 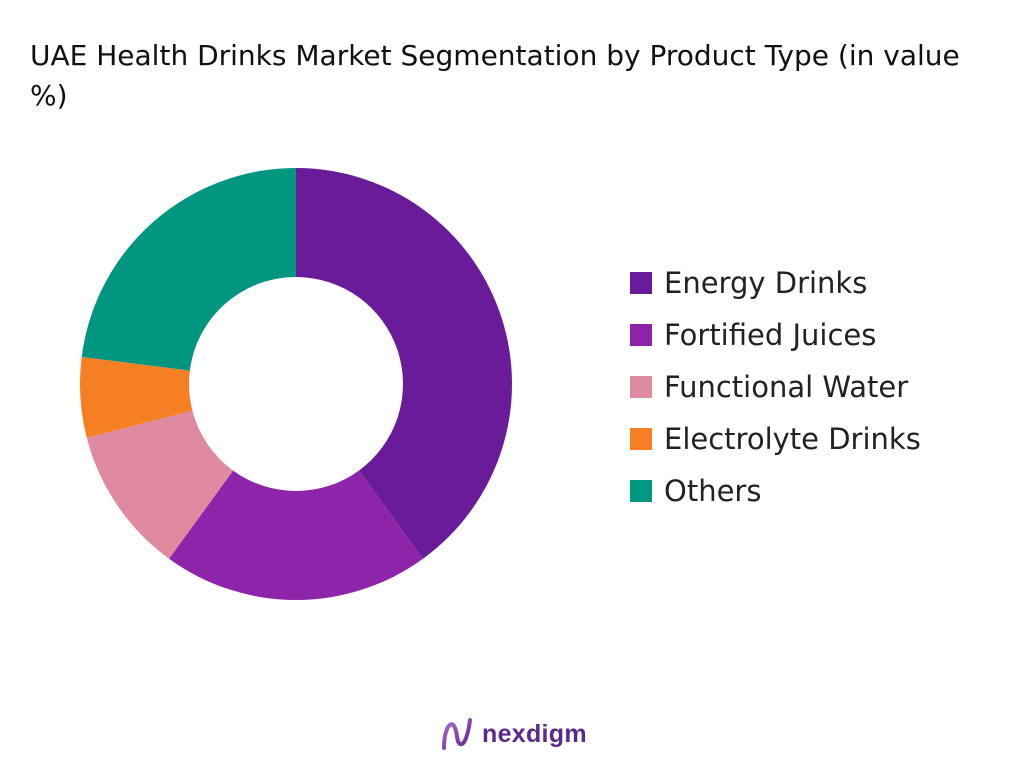 What do you see at coordinates (770, 335) in the screenshot?
I see `legend-label: Fortified Juices` at bounding box center [770, 335].